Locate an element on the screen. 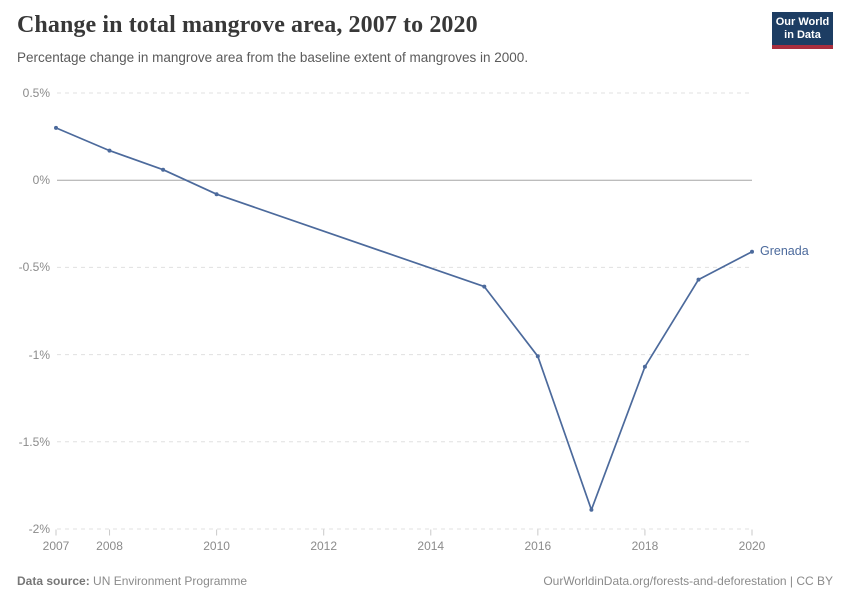 This screenshot has width=850, height=600. x-axis-tick-label: 2014 is located at coordinates (431, 546).